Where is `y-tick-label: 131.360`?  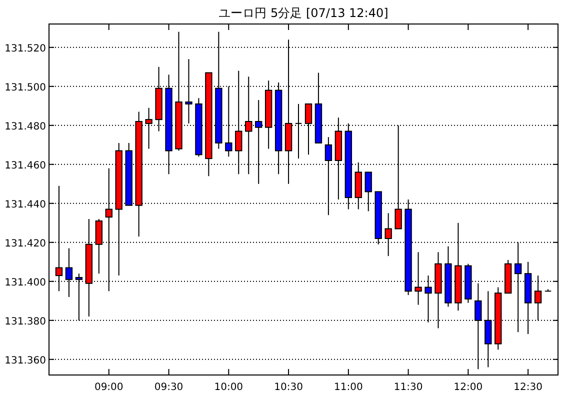
y-tick-label: 131.360 is located at coordinates (25, 360).